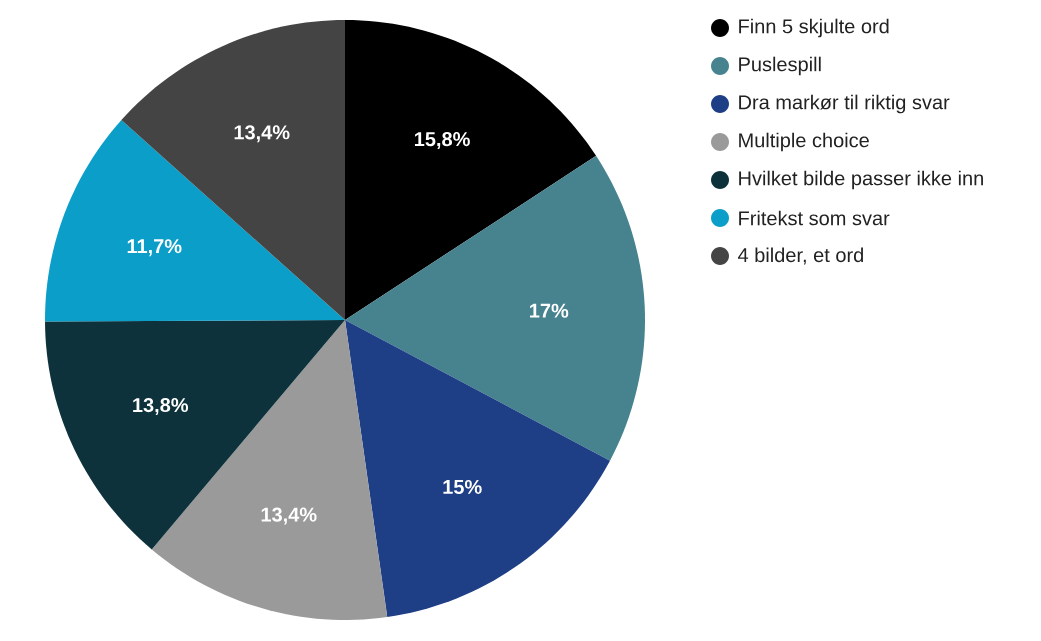  What do you see at coordinates (442, 141) in the screenshot?
I see `data-label: 15,8%` at bounding box center [442, 141].